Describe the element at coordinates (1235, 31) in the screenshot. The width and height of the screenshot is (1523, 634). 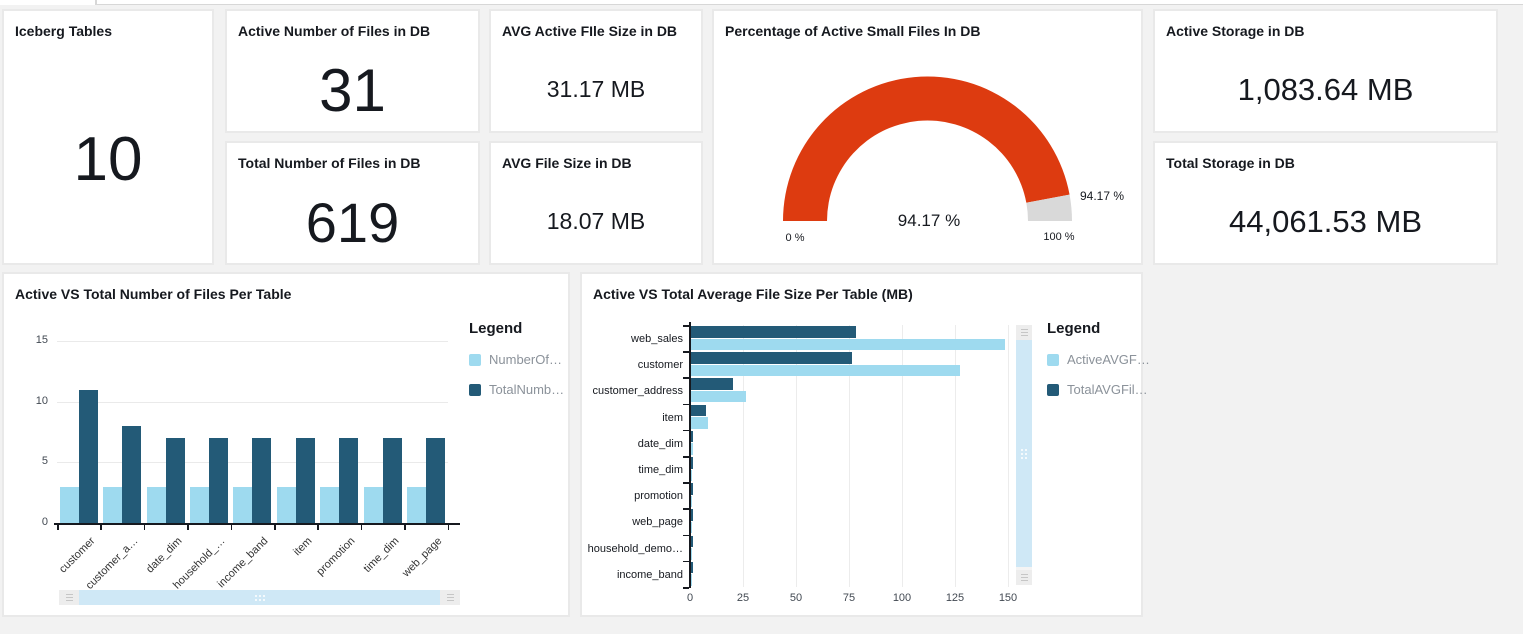
I see `kpi-title: Active Storage in DB` at that location.